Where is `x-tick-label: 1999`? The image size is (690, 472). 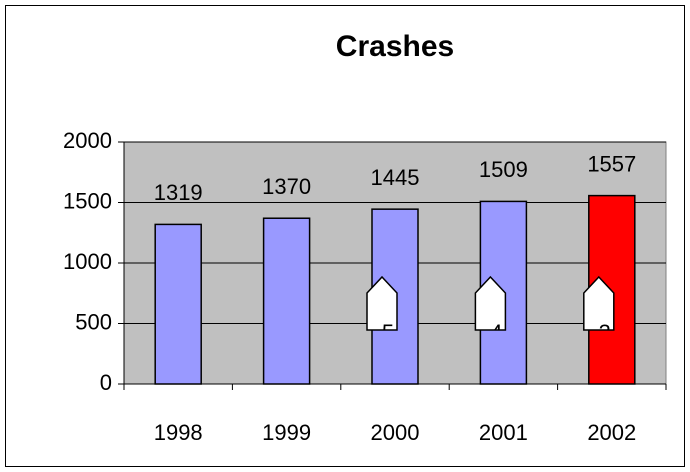 x-tick-label: 1999 is located at coordinates (286, 432).